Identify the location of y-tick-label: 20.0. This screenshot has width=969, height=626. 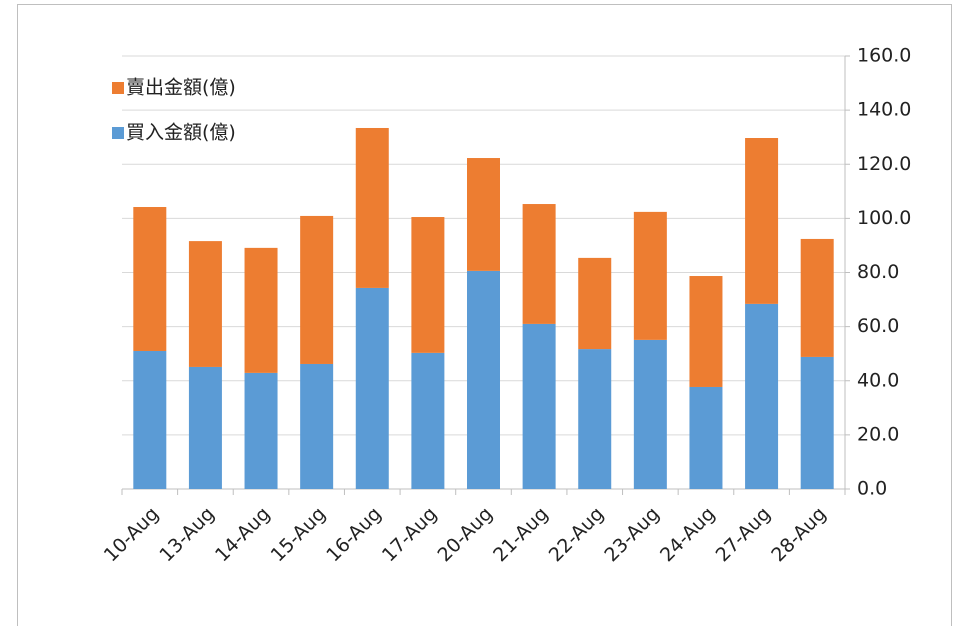
(878, 434).